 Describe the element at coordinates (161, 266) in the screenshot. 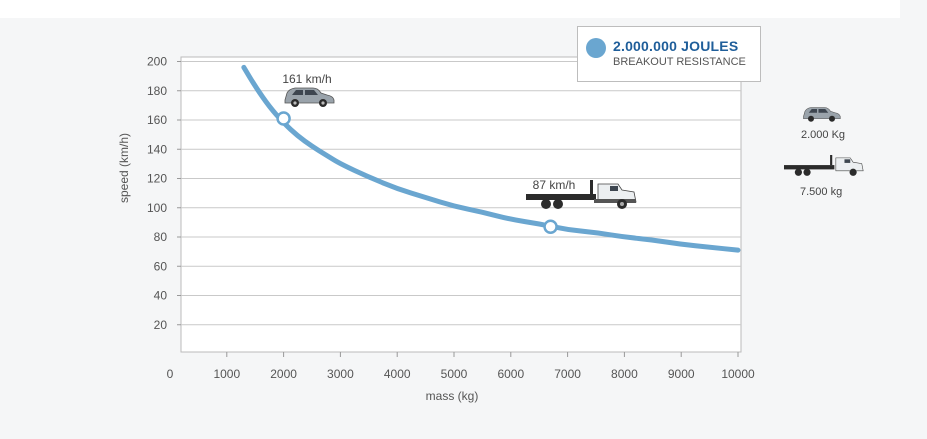

I see `y-tick-label: 60` at that location.